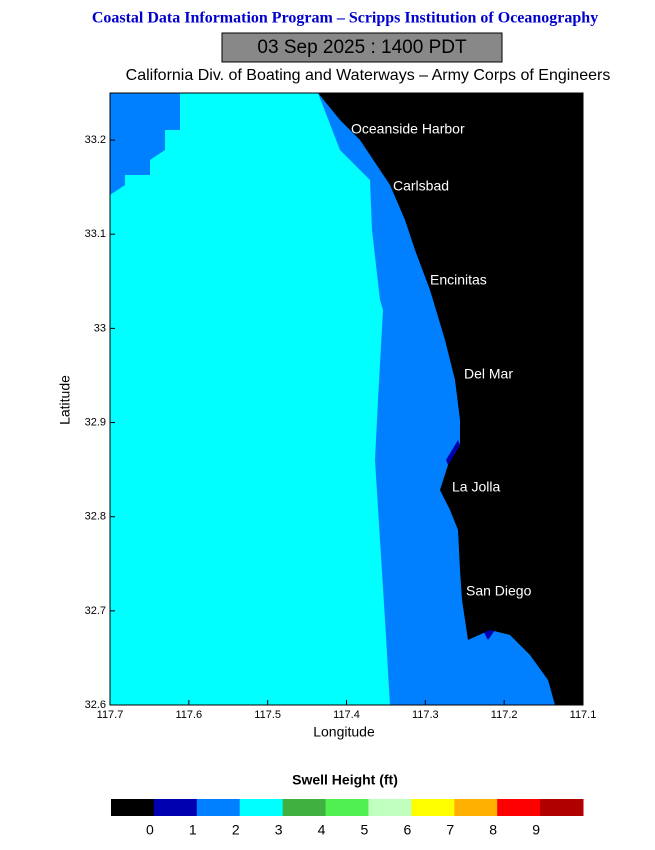 The image size is (655, 850). Describe the element at coordinates (476, 487) in the screenshot. I see `place-label: La Jolla` at that location.